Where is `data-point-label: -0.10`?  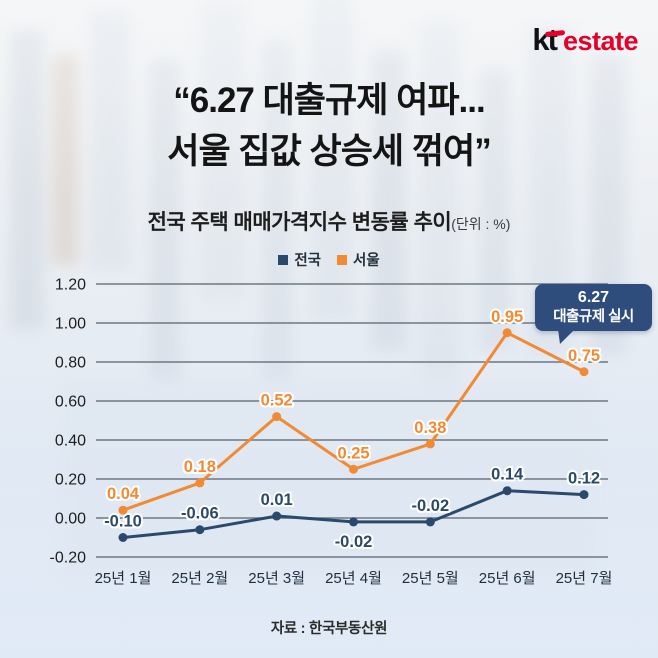 data-point-label: -0.10 is located at coordinates (123, 522).